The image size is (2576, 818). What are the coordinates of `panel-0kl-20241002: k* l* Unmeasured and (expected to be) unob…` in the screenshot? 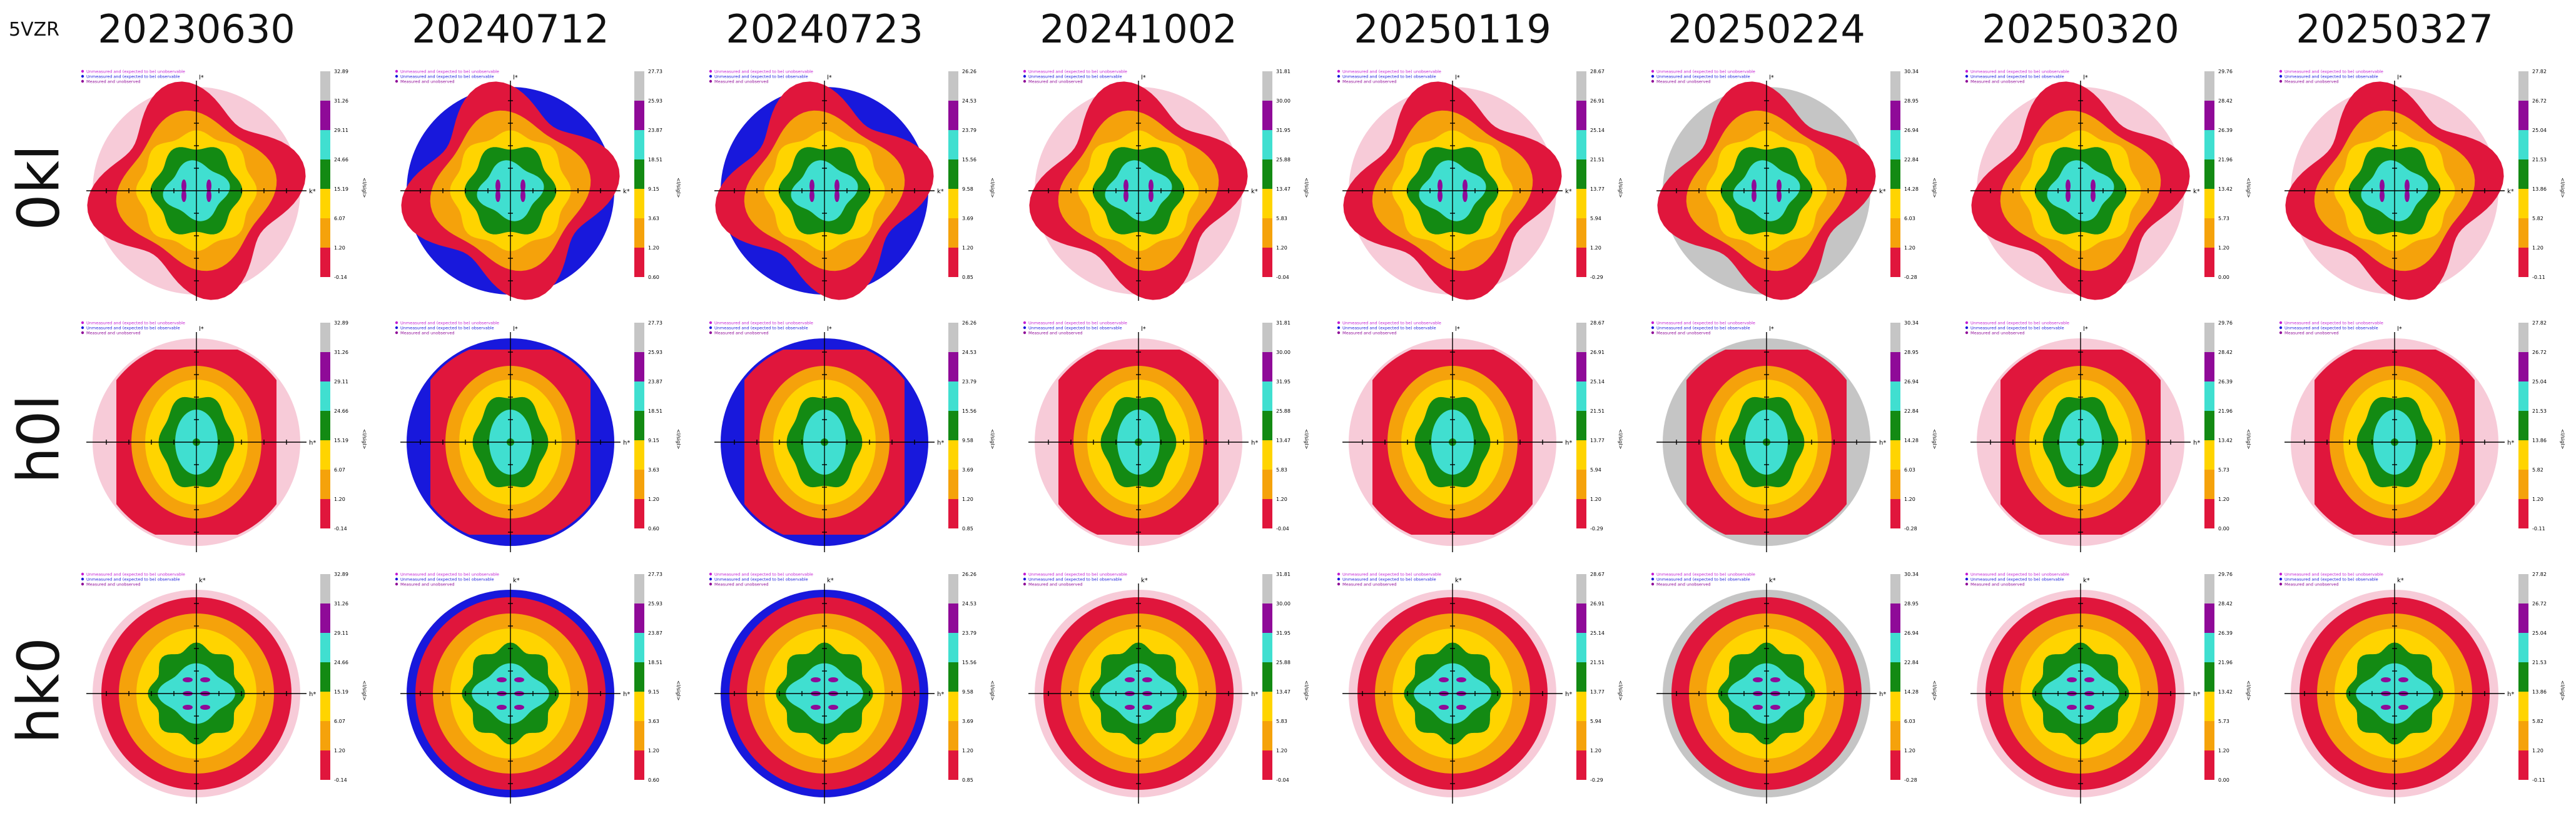 It's located at (1169, 188).